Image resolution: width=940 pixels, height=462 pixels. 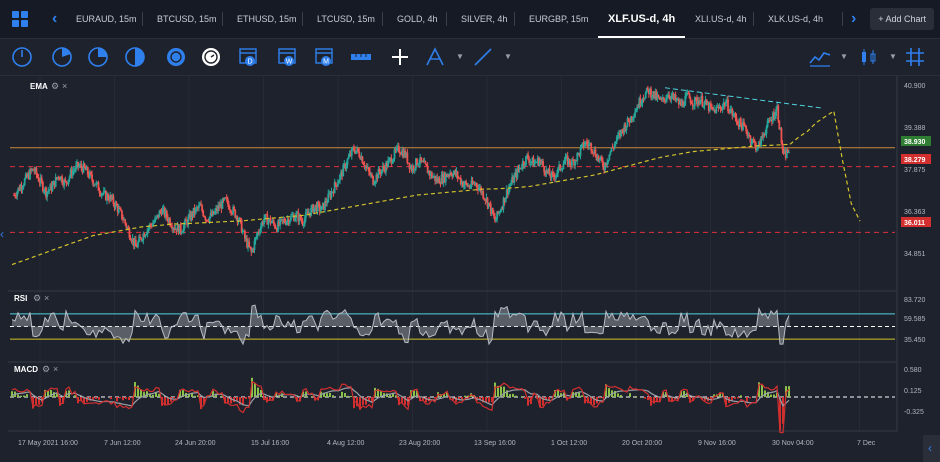 What do you see at coordinates (400, 57) in the screenshot?
I see `crosshair-icon` at bounding box center [400, 57].